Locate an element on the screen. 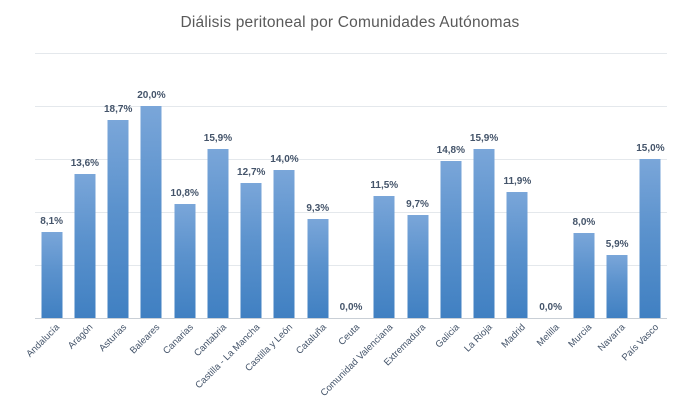 This screenshot has height=420, width=700. bar-value-label: 10,8% is located at coordinates (184, 193).